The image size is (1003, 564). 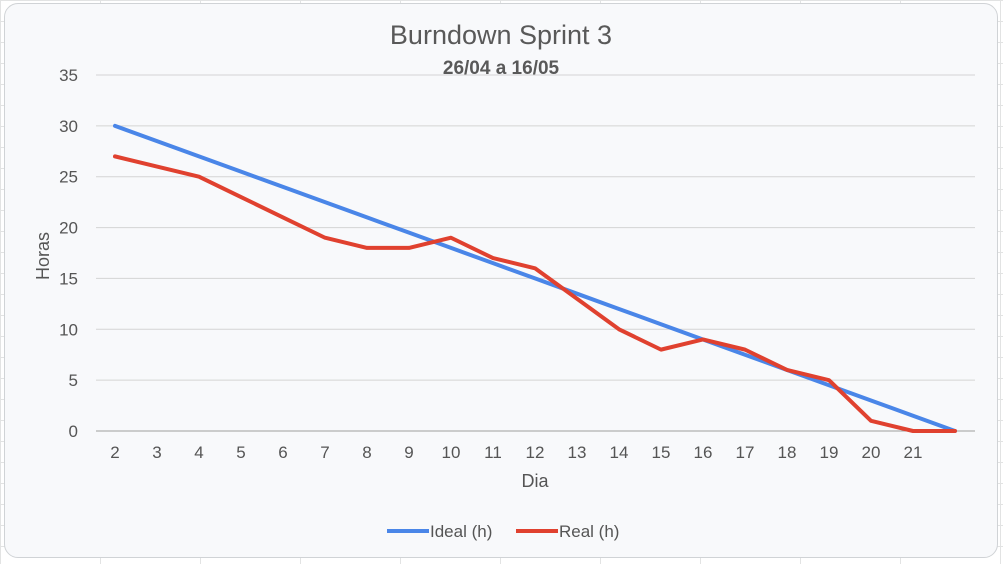 I want to click on x-tick-label: 3, so click(x=156, y=452).